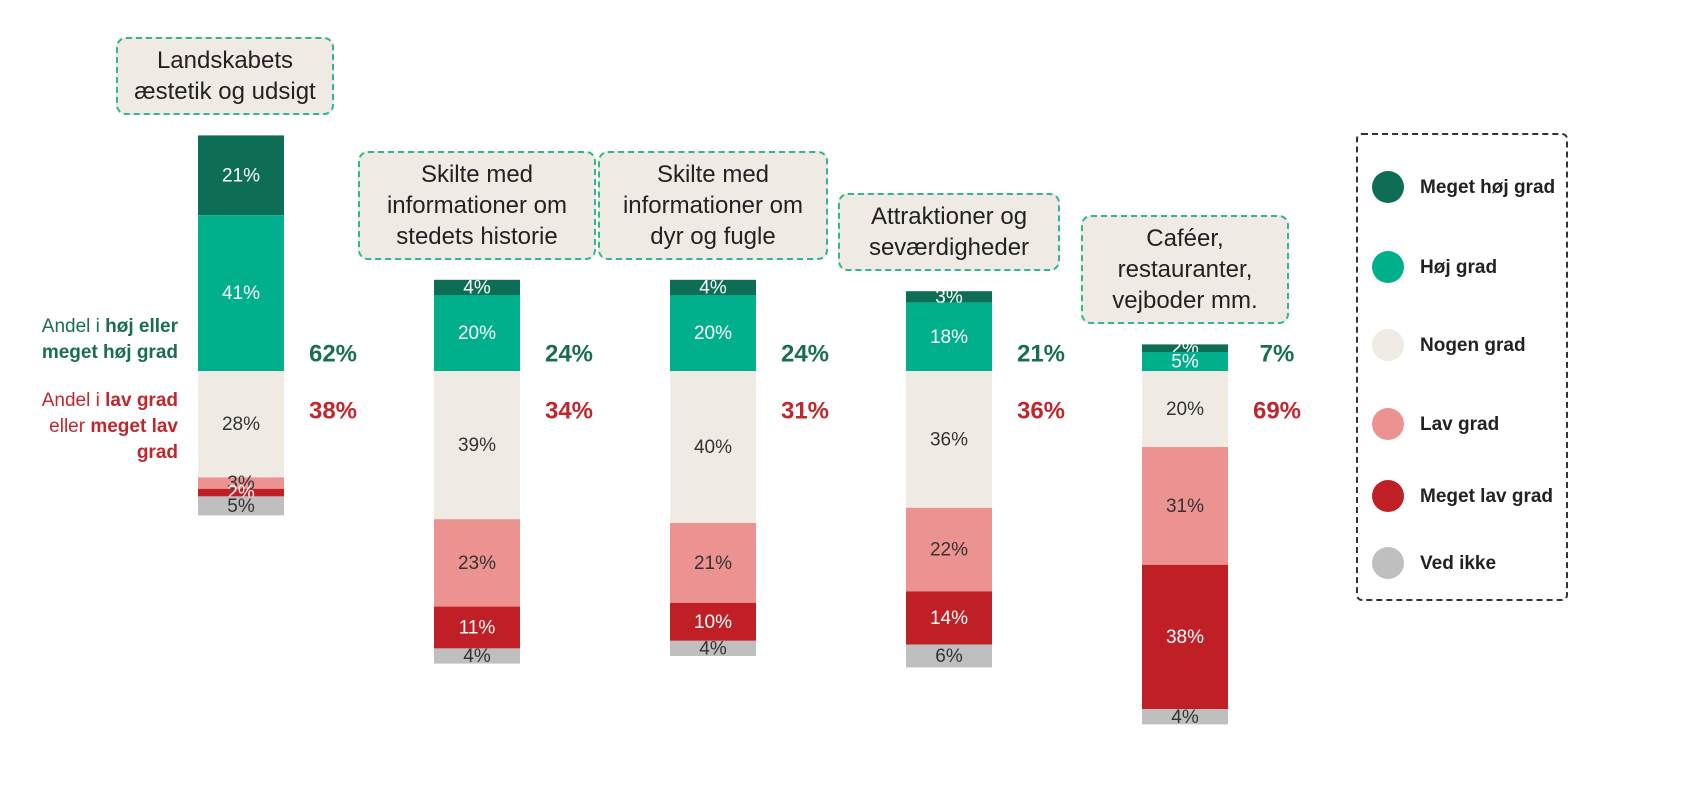  I want to click on high-annotation: Andel i høj eller meget høj grad, so click(90, 340).